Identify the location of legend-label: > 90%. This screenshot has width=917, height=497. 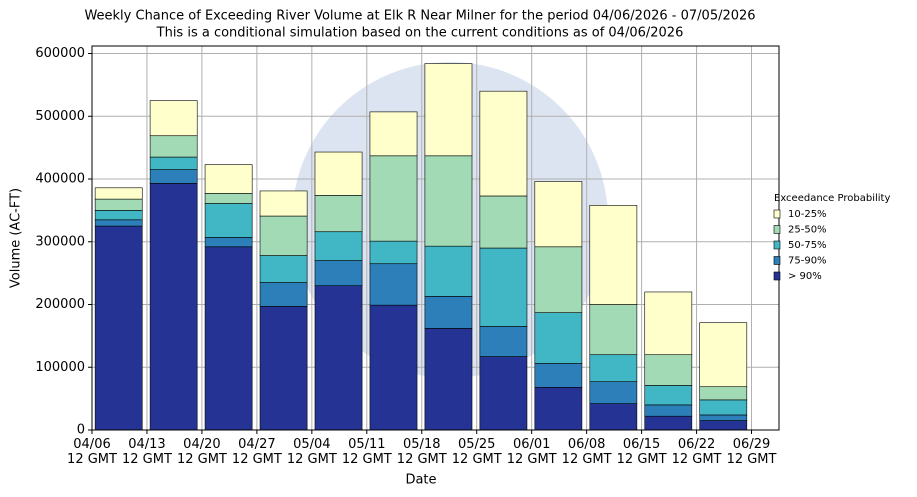
(805, 276).